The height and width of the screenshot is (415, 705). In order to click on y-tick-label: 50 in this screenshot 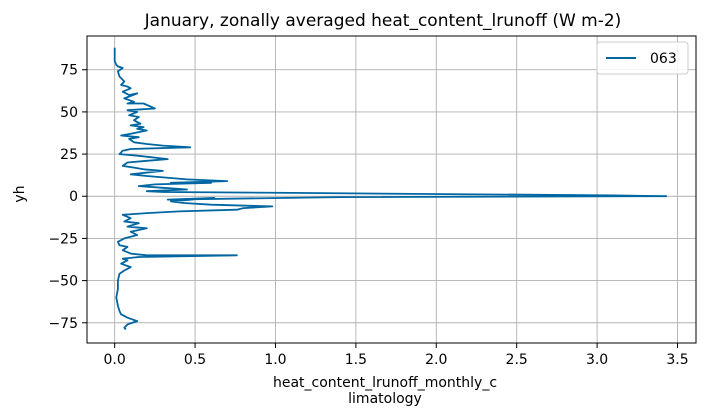, I will do `click(69, 113)`.